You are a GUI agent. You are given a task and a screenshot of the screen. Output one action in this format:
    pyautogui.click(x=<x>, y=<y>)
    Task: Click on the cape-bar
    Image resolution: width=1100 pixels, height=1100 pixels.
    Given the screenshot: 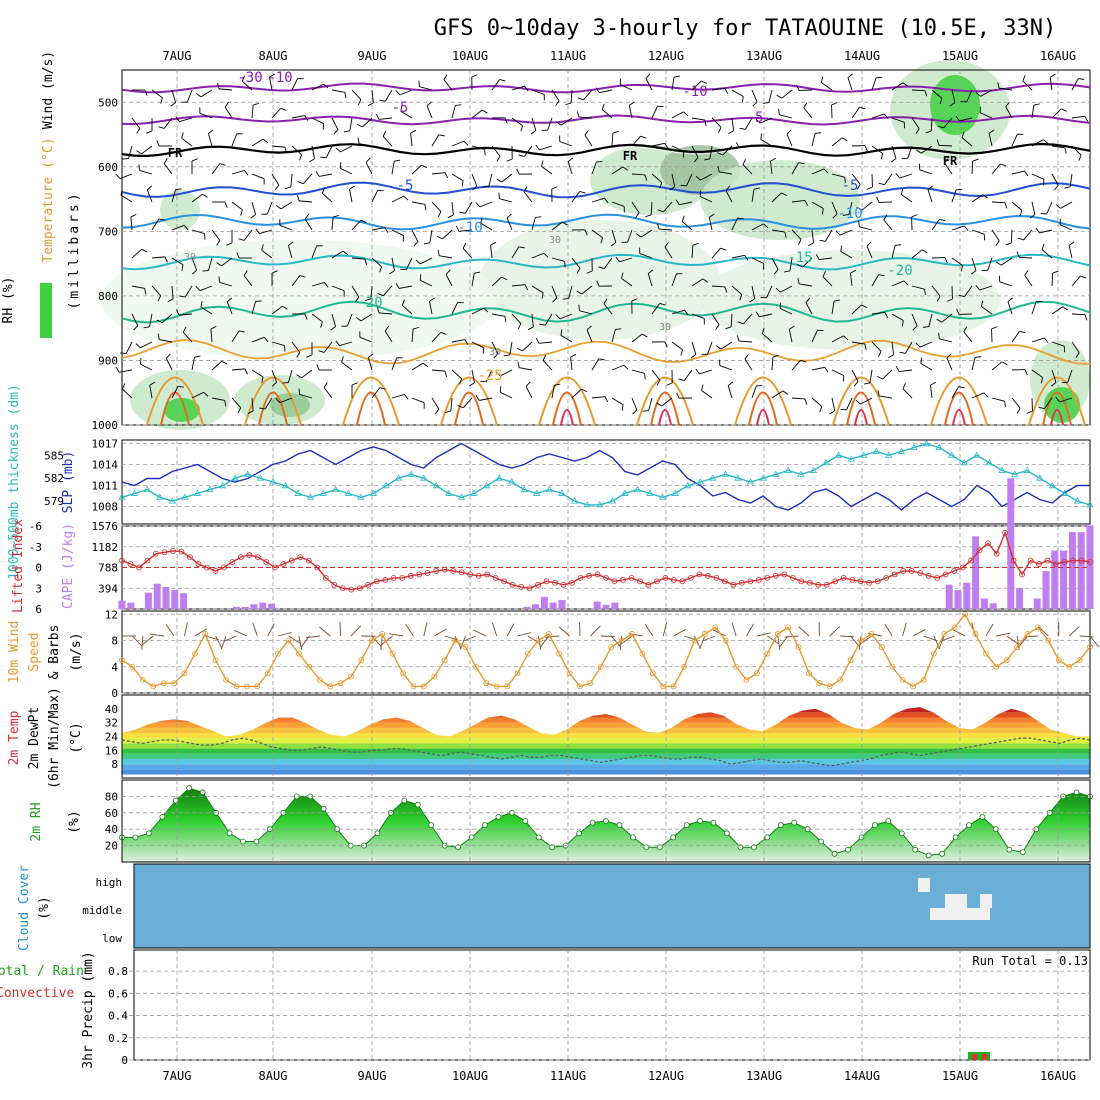 What is the action you would take?
    pyautogui.click(x=1090, y=567)
    